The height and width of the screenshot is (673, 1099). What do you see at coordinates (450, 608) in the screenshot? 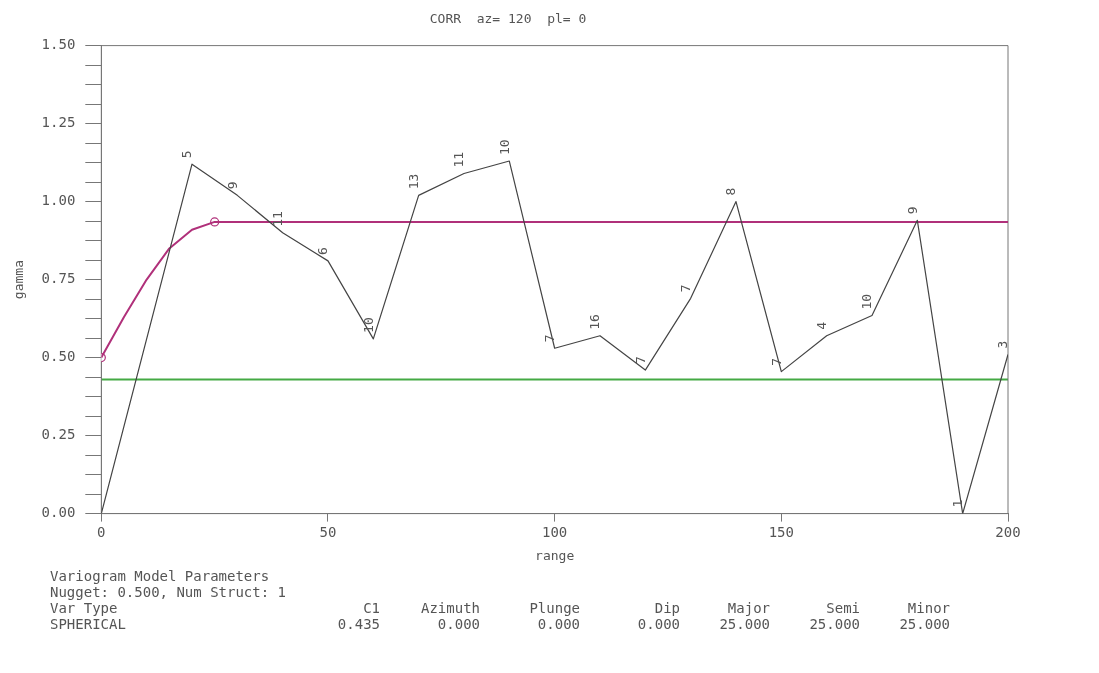
I see `text: Azimuth` at bounding box center [450, 608].